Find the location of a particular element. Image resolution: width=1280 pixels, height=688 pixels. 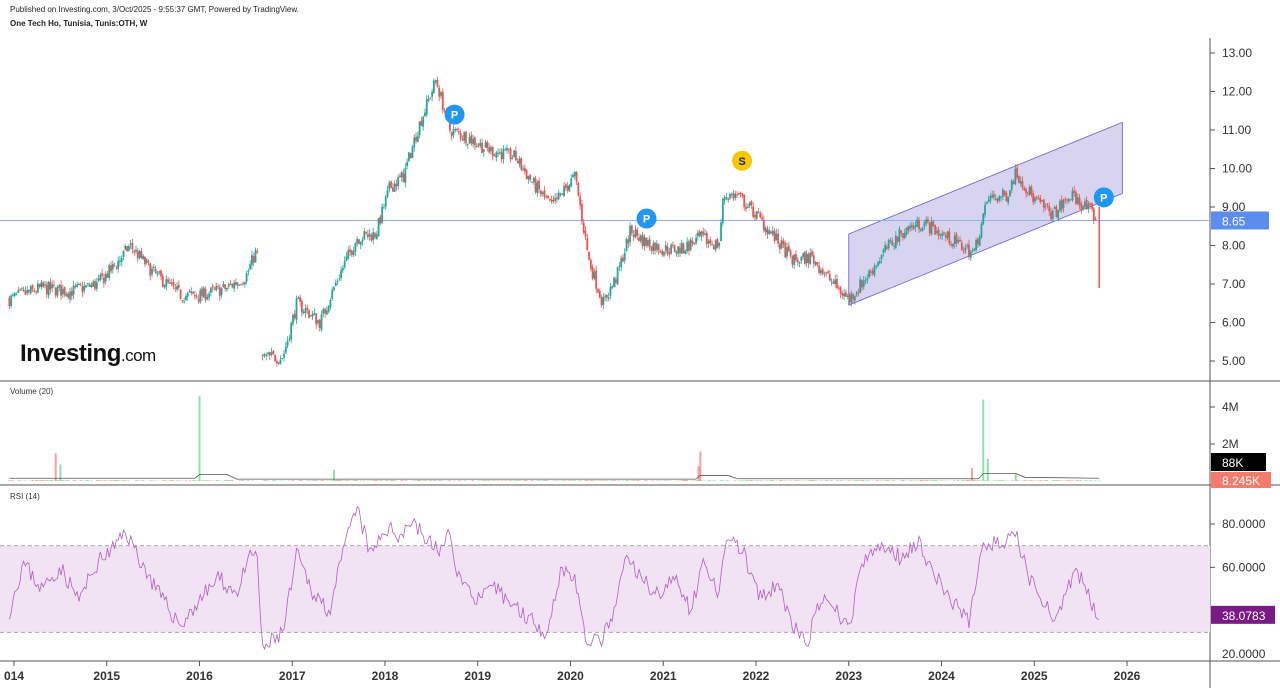

x-tick-label: 2021 is located at coordinates (663, 676).